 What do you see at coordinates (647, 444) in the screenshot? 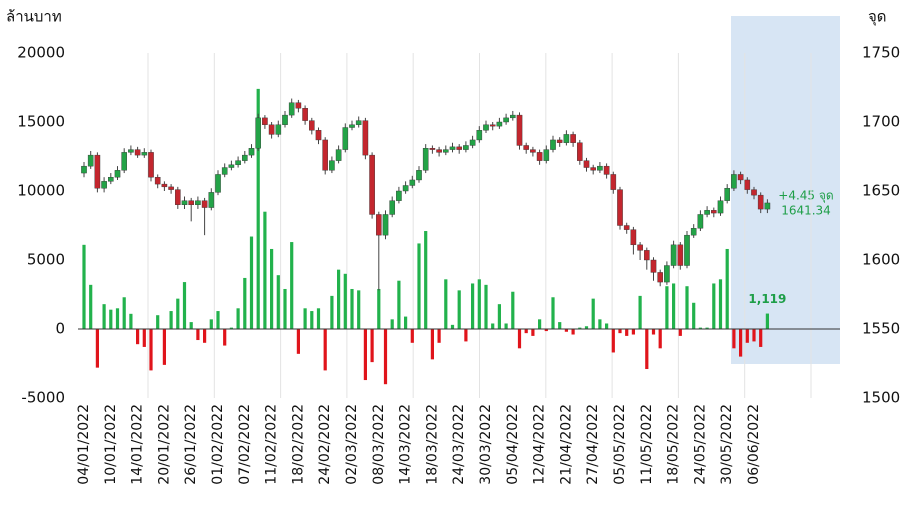
I see `x-tick-label: 11/05/2022` at bounding box center [647, 444].